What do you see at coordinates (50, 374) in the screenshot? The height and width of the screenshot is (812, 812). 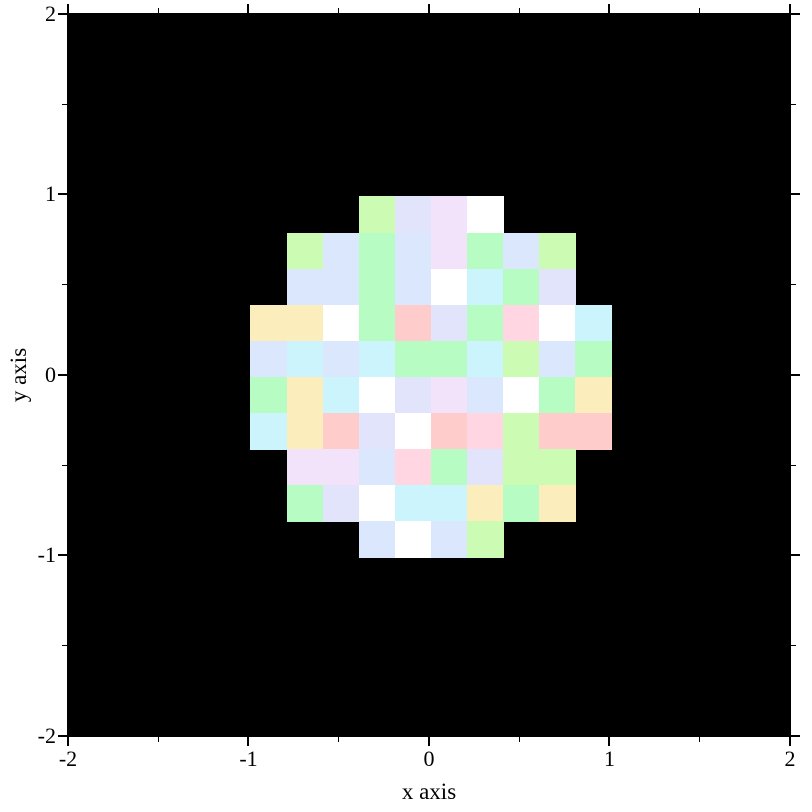 I see `y-tick-label: 0` at bounding box center [50, 374].